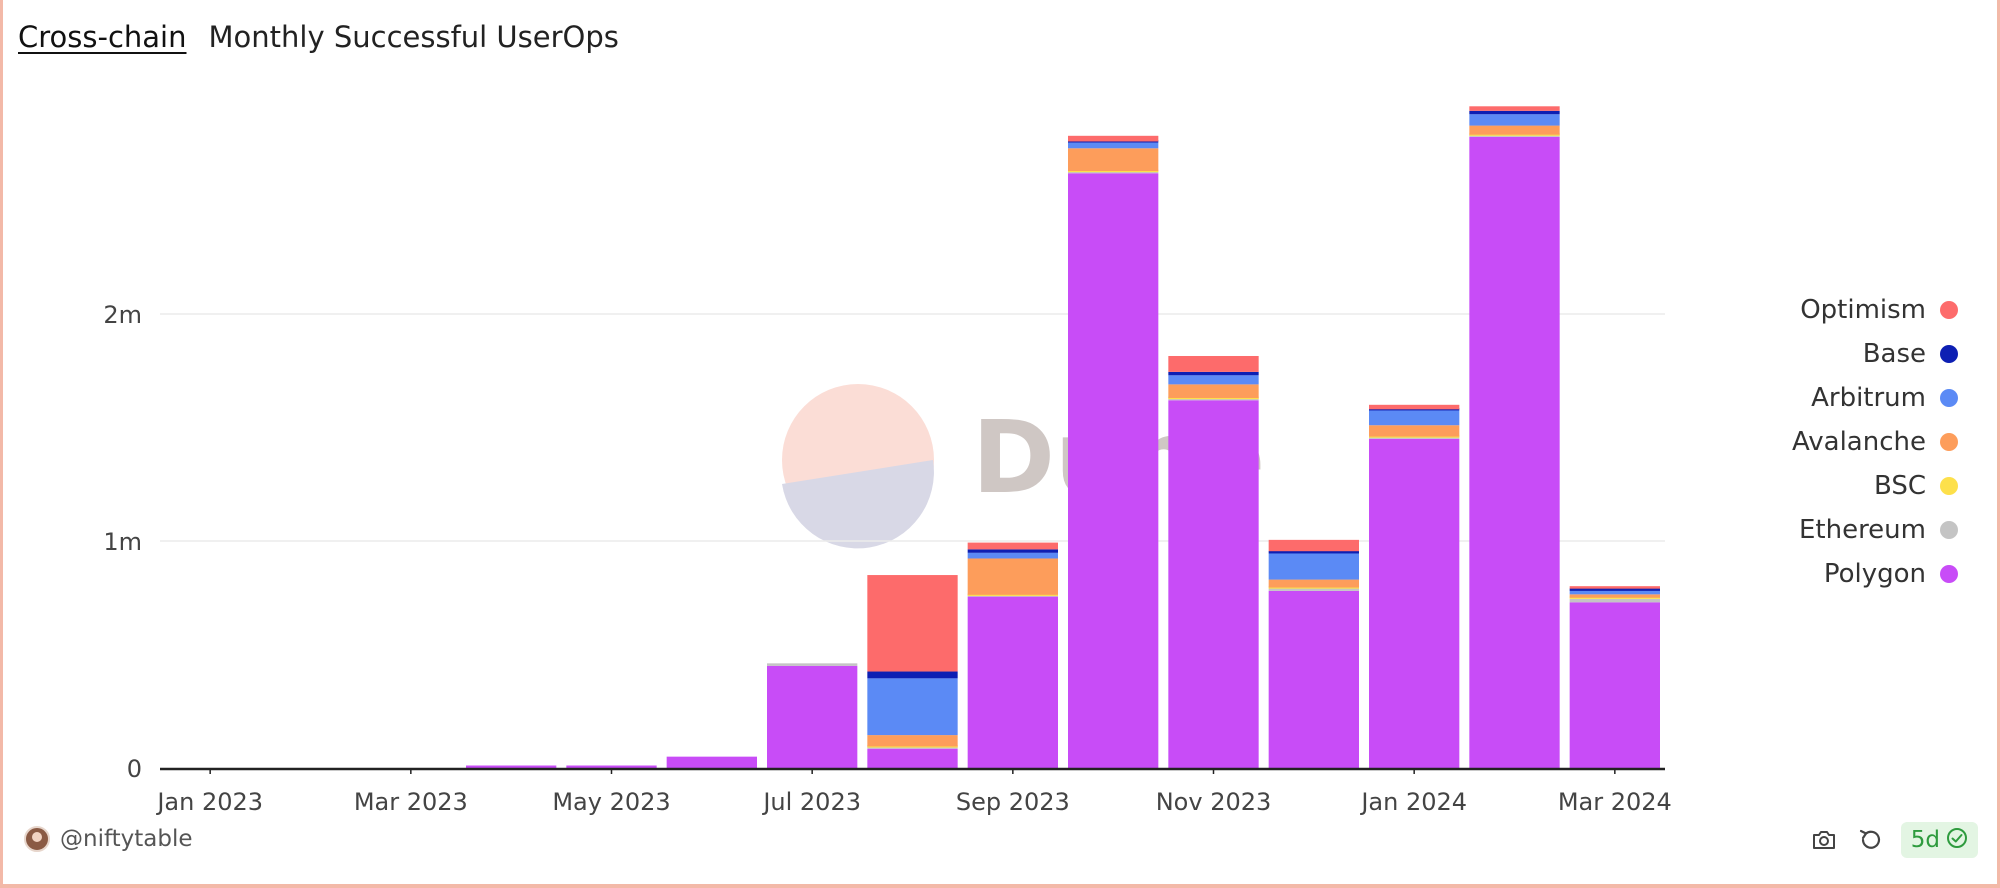  Describe the element at coordinates (1615, 802) in the screenshot. I see `x-tick-label: Mar 2024` at that location.